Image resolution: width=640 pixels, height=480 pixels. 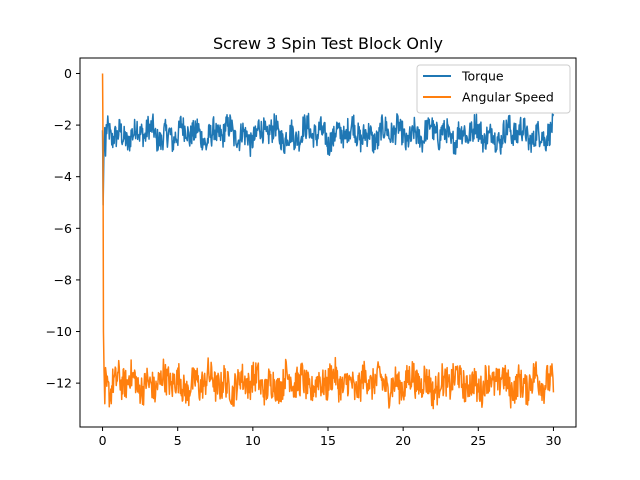 I want to click on x-tick-label: 10, so click(x=253, y=440).